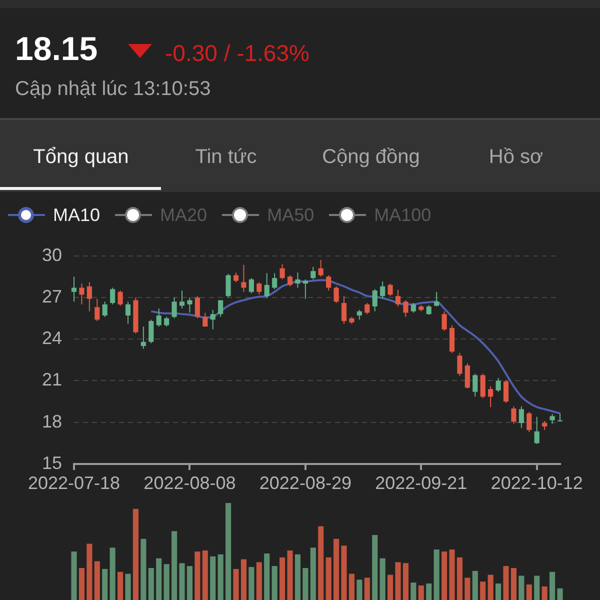 The image size is (600, 600). What do you see at coordinates (305, 482) in the screenshot?
I see `x-tick-label: 2022-08-29` at bounding box center [305, 482].